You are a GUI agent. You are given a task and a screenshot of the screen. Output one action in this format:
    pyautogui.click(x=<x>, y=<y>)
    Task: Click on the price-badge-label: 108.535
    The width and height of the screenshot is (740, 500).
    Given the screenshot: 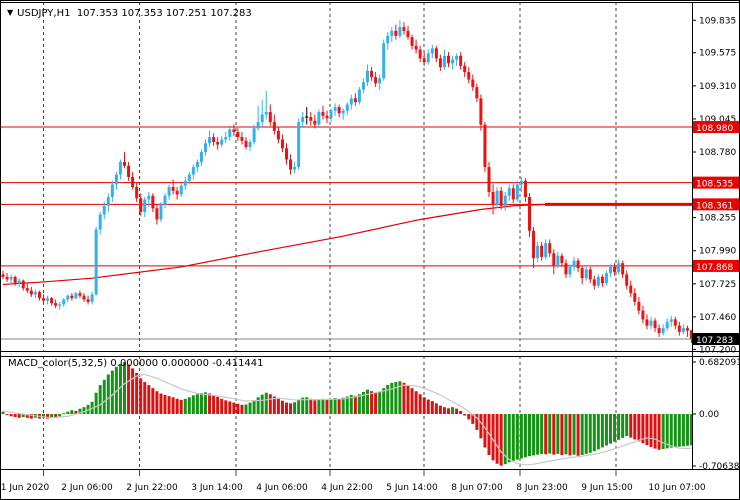 What is the action you would take?
    pyautogui.click(x=714, y=185)
    